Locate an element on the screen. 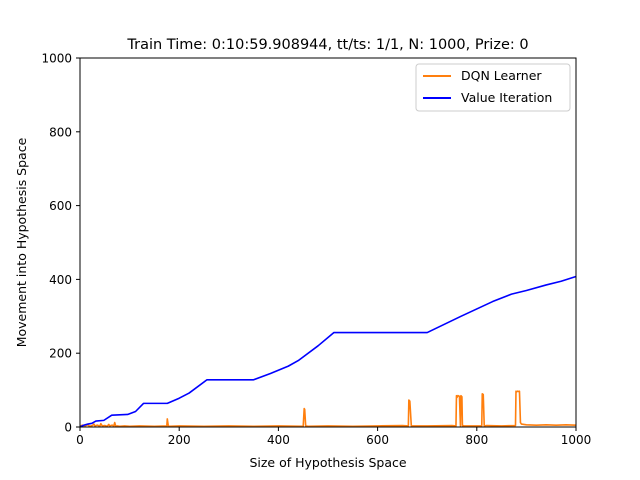  x-tick-label: 1000 is located at coordinates (576, 440).